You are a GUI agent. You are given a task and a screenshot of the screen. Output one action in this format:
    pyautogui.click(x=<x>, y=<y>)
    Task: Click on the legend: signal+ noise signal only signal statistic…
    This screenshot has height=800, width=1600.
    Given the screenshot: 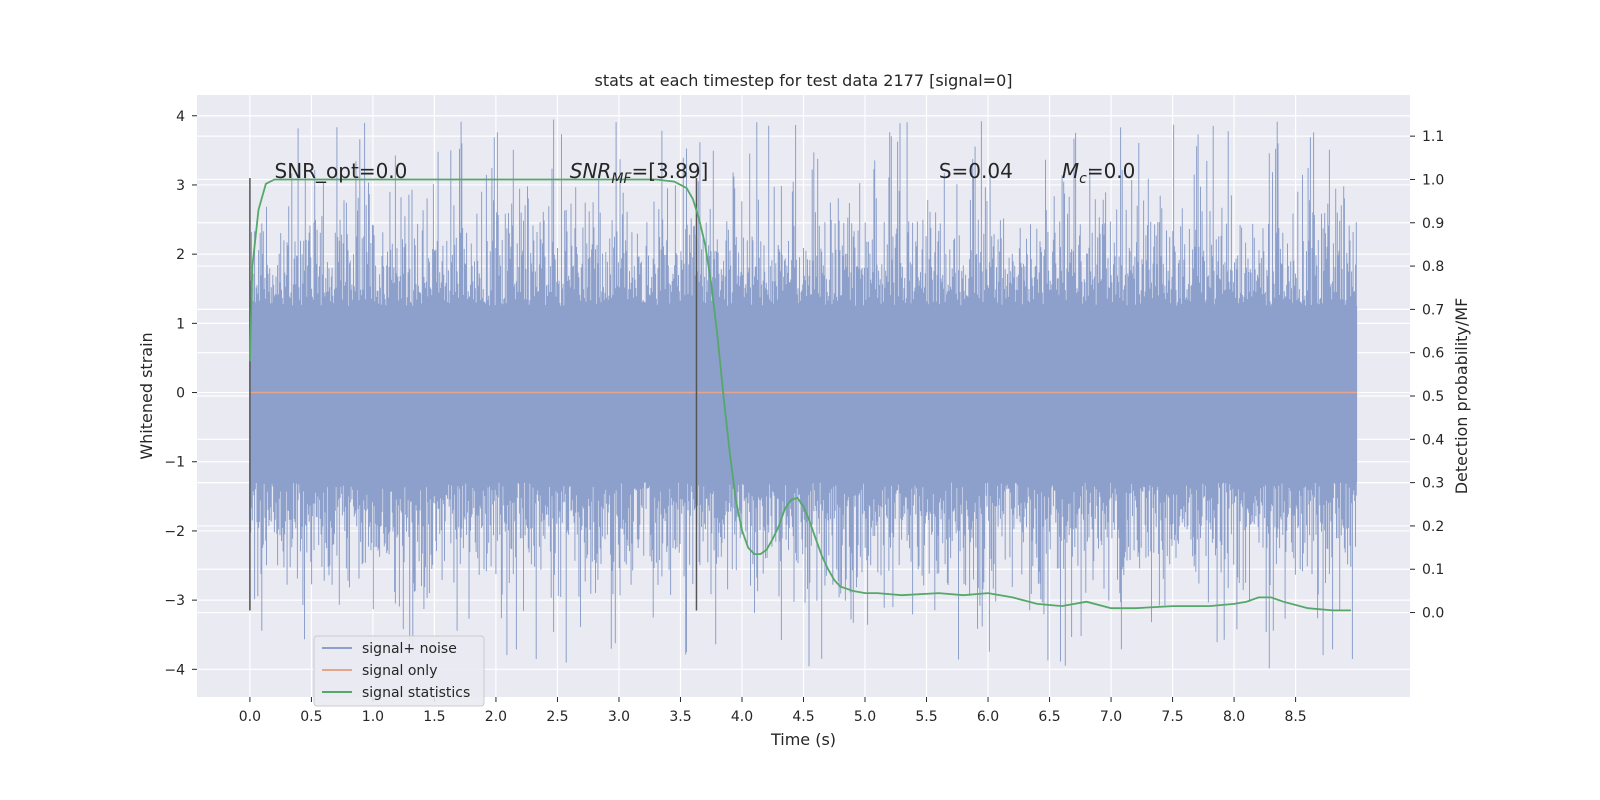 What is the action you would take?
    pyautogui.click(x=399, y=671)
    